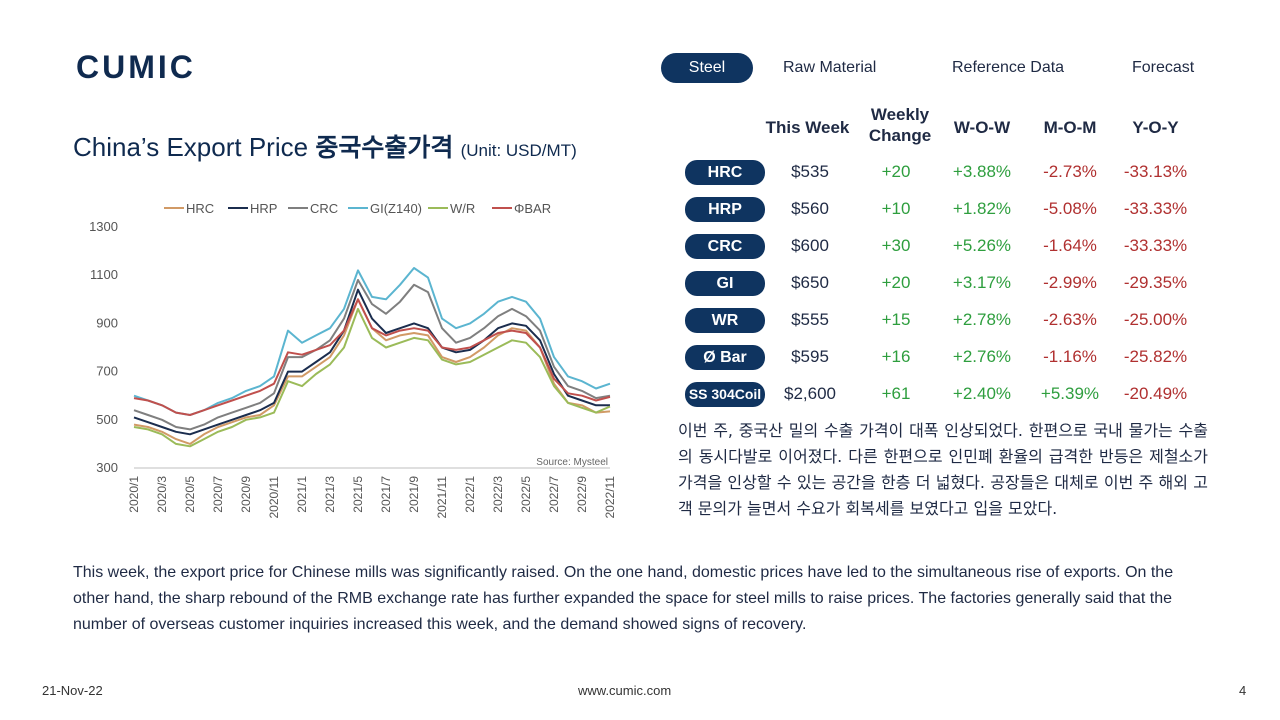 The image size is (1280, 720). I want to click on legend-label: CRC, so click(324, 208).